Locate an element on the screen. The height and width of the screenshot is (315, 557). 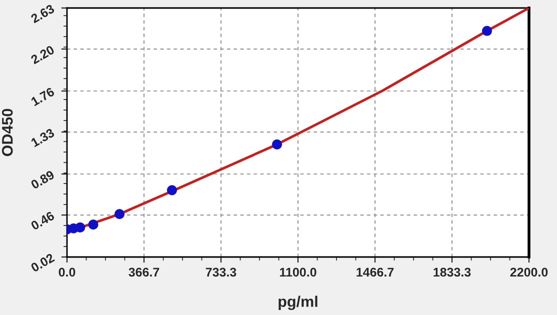
x-tick-label: 2200.0 is located at coordinates (529, 272).